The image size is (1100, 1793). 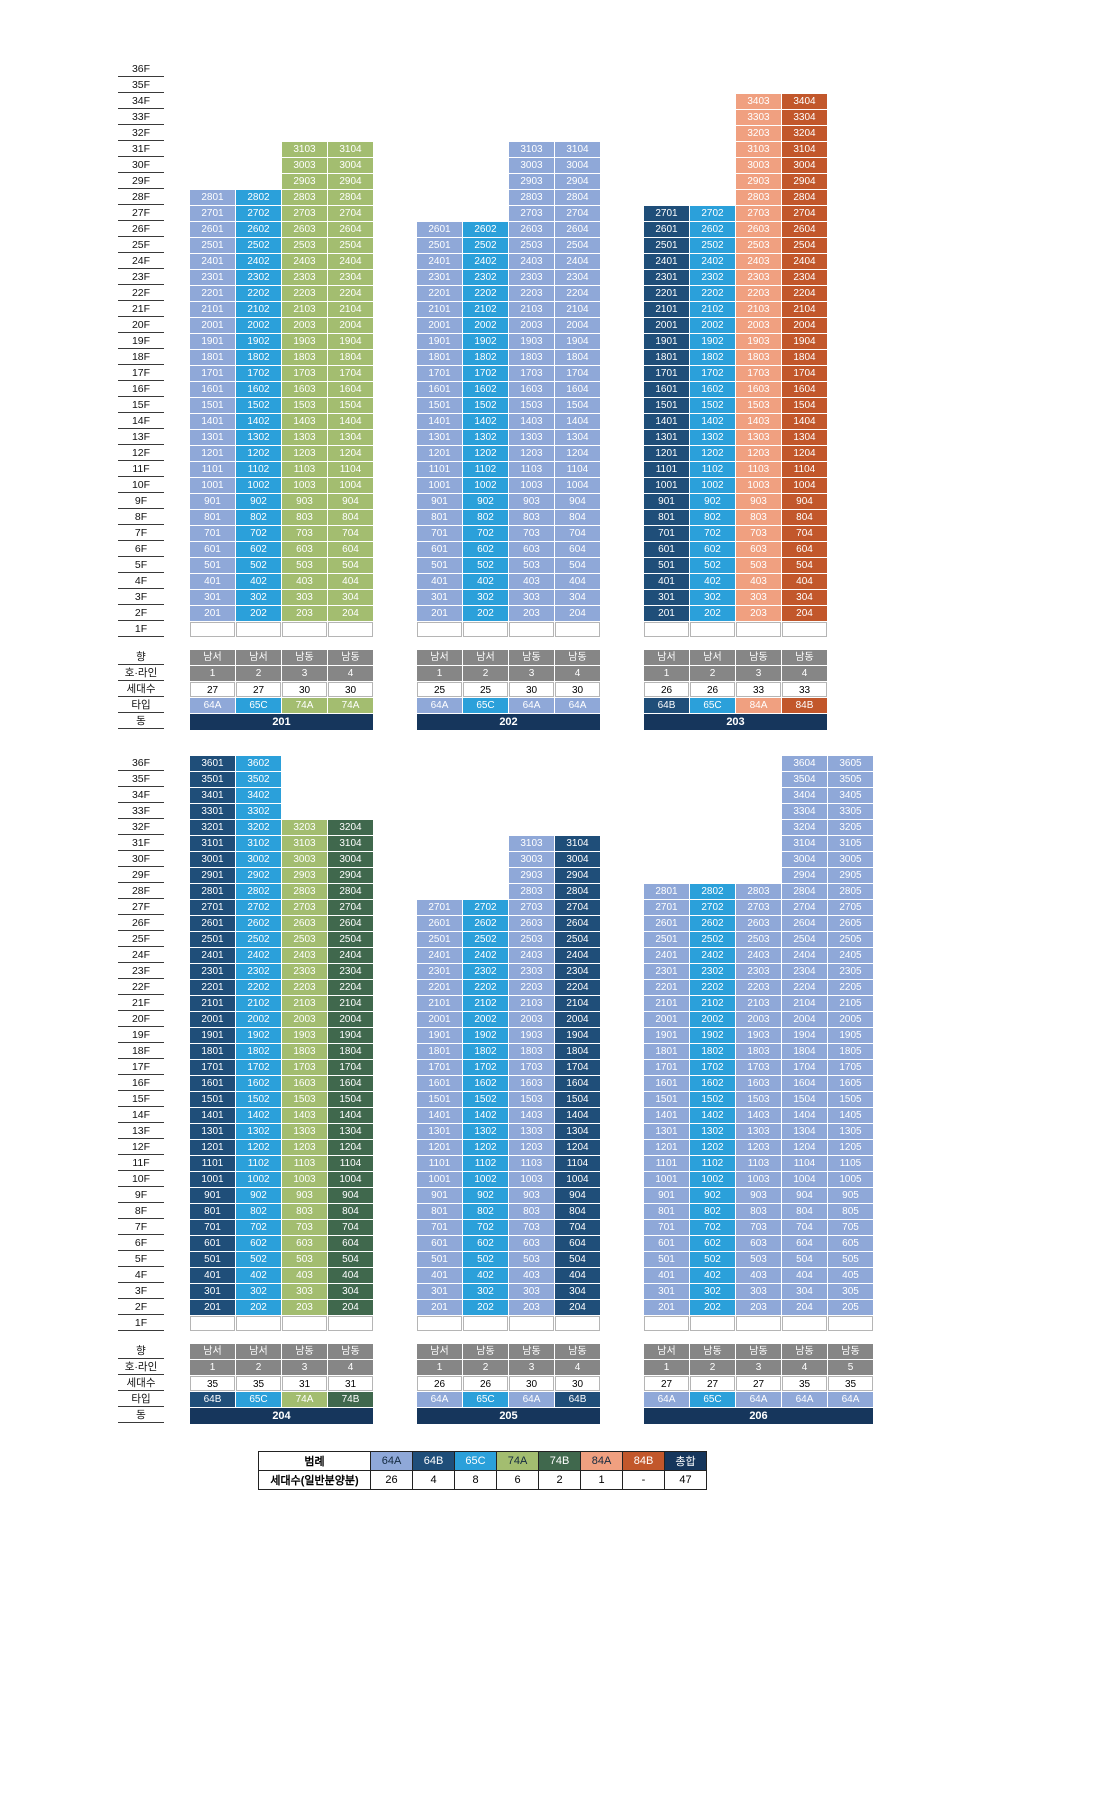 What do you see at coordinates (141, 101) in the screenshot?
I see `floor-label: 34F` at bounding box center [141, 101].